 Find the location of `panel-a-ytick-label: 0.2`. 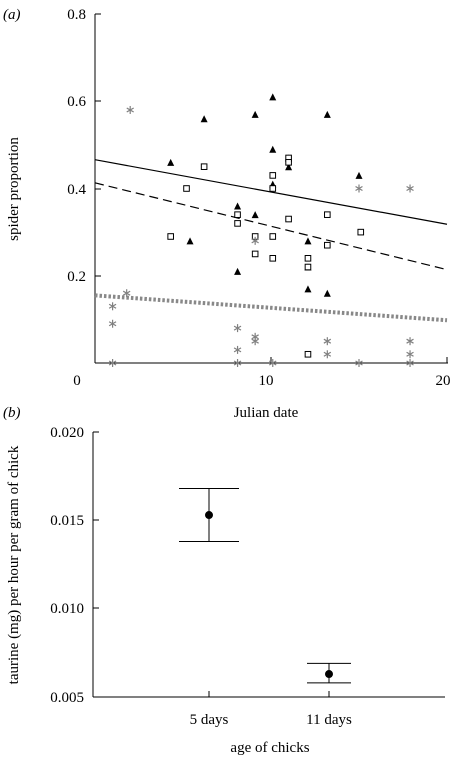

panel-a-ytick-label: 0.2 is located at coordinates (76, 277).